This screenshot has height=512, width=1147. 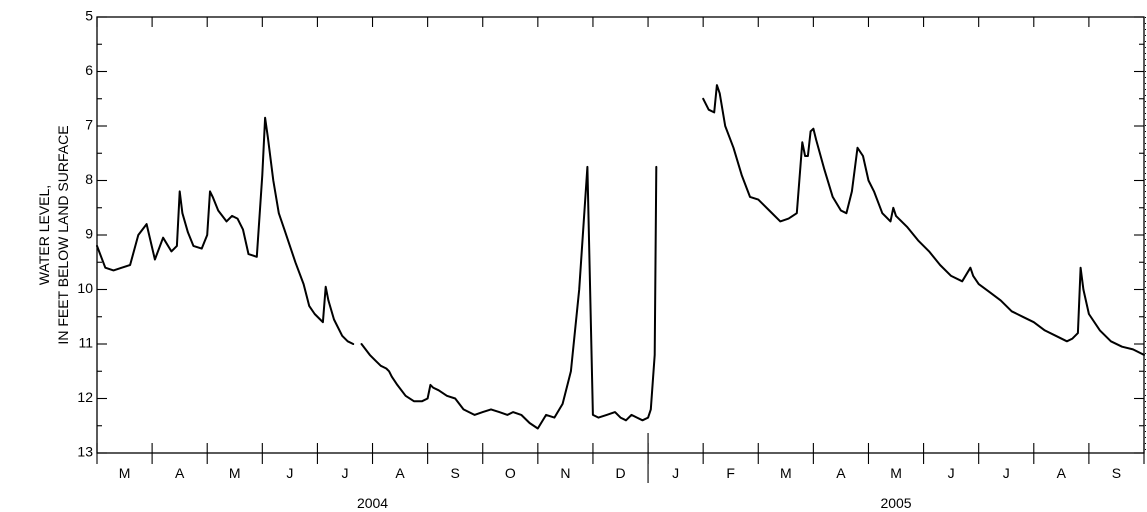 I want to click on month-label: D, so click(x=620, y=473).